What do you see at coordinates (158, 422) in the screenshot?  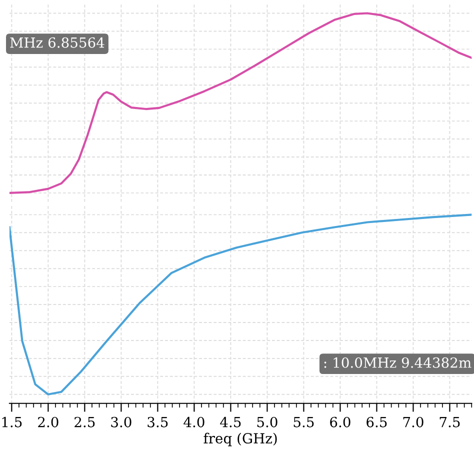 I see `x-tick-label: 3.5` at bounding box center [158, 422].